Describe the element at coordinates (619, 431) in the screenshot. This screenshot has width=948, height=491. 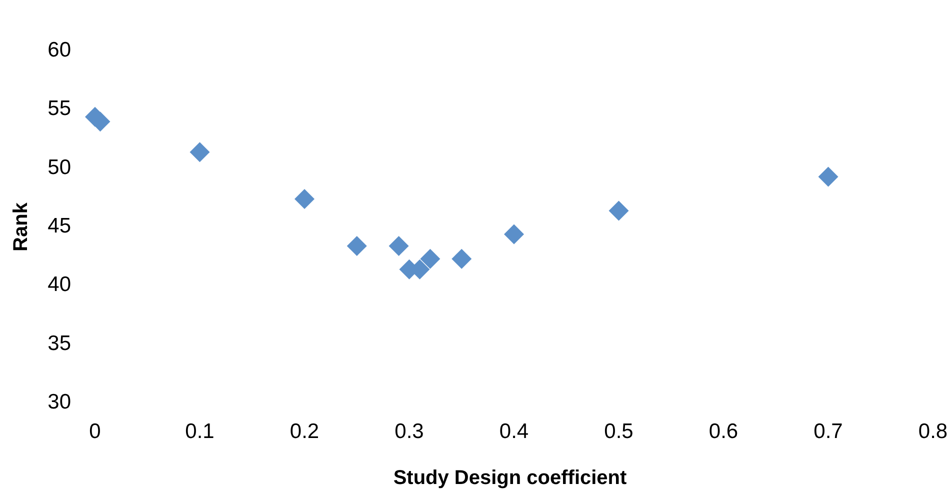
I see `x-tick-label: 0.5` at that location.